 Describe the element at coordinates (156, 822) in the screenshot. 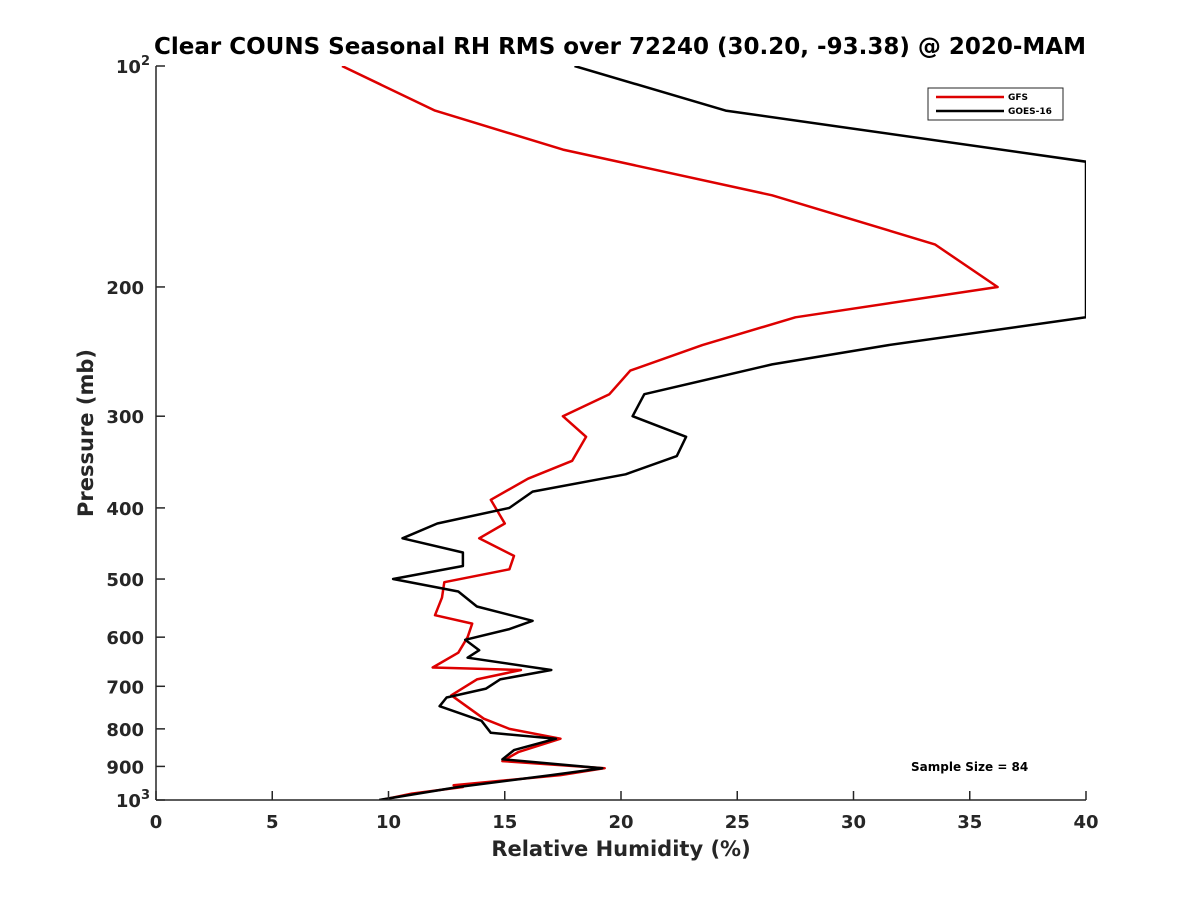

I see `x-tick-label: 0` at that location.